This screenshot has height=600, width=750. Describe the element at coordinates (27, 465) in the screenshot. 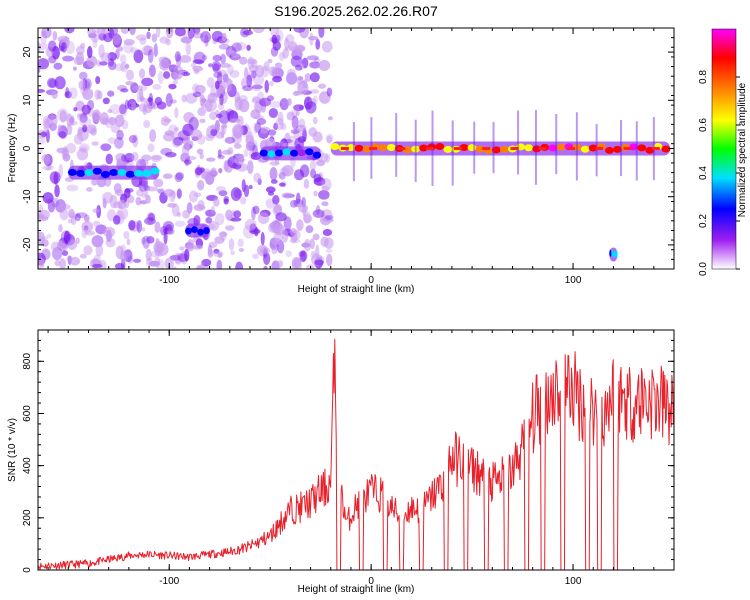

I see `snr-ytick-label: 400` at that location.